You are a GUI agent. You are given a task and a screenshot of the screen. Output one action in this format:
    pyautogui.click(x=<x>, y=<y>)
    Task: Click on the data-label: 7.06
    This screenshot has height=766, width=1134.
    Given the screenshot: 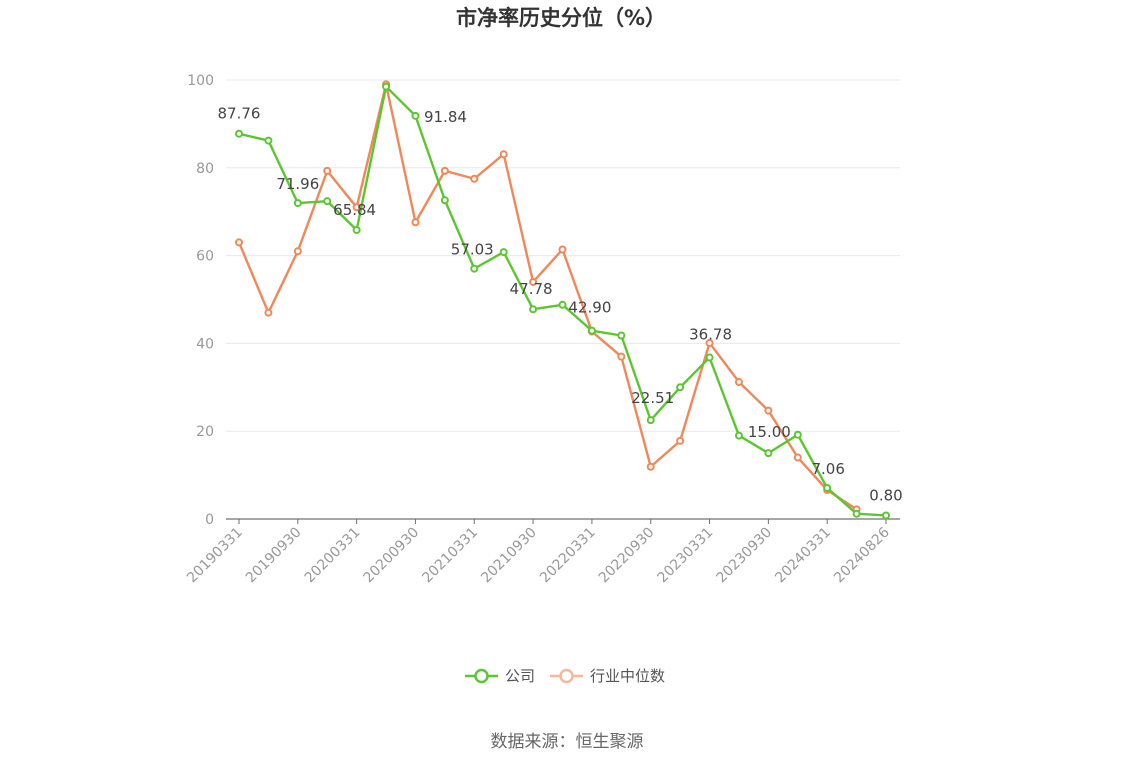 What is the action you would take?
    pyautogui.click(x=827, y=469)
    